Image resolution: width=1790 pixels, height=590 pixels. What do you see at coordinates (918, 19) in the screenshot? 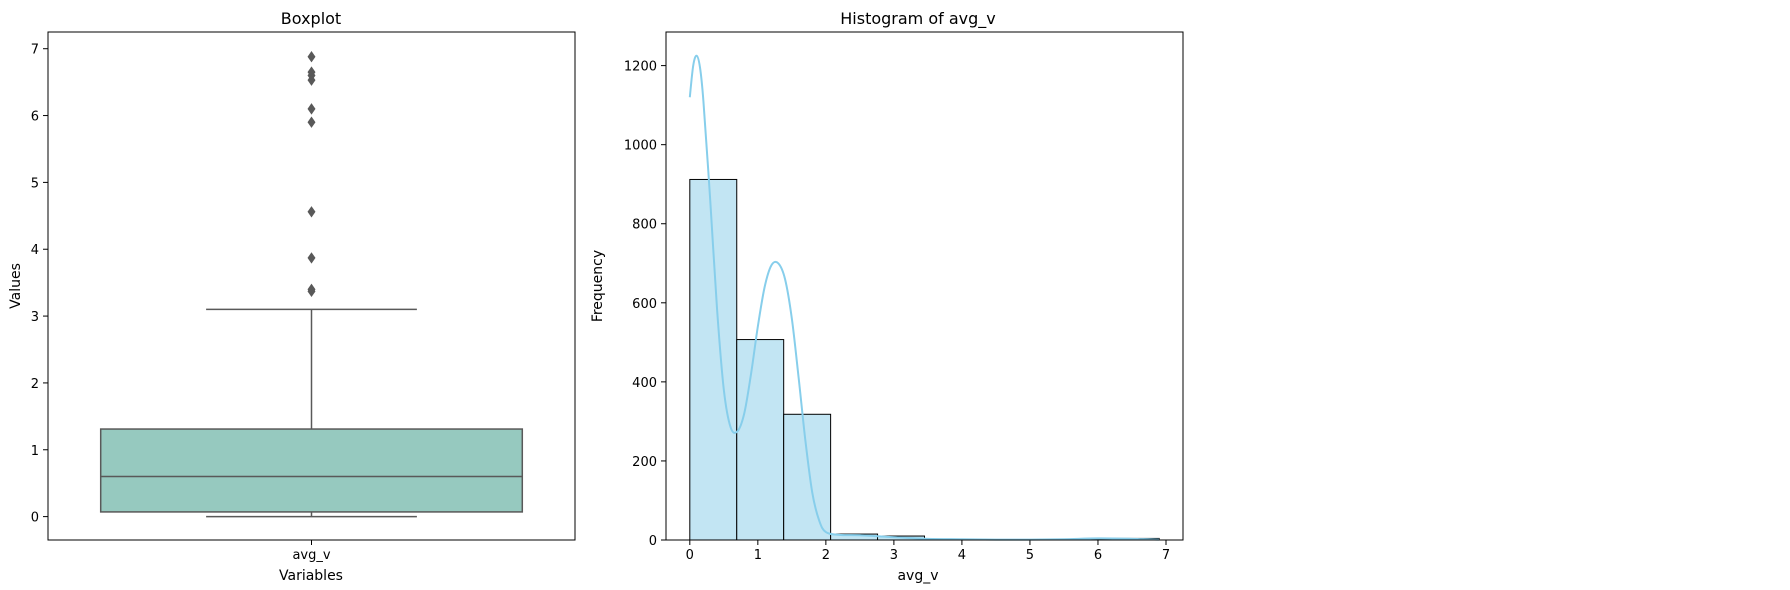
I see `histogram-title: Histogram of avg_v` at bounding box center [918, 19].